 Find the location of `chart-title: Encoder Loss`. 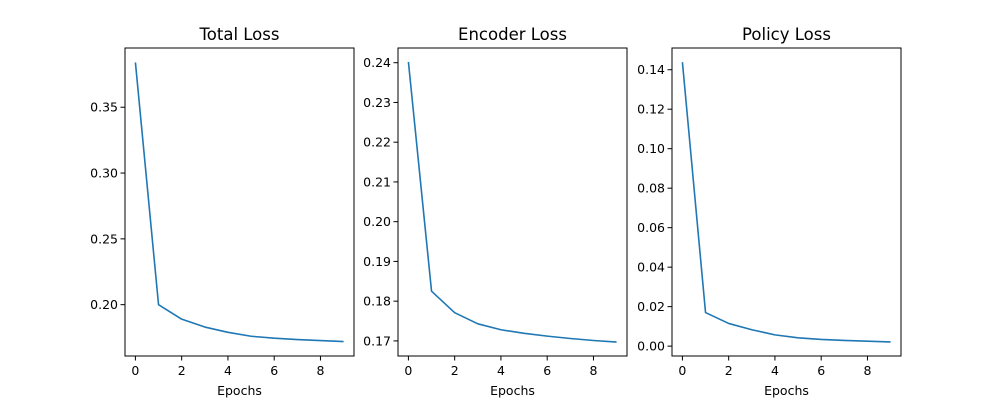

chart-title: Encoder Loss is located at coordinates (512, 34).